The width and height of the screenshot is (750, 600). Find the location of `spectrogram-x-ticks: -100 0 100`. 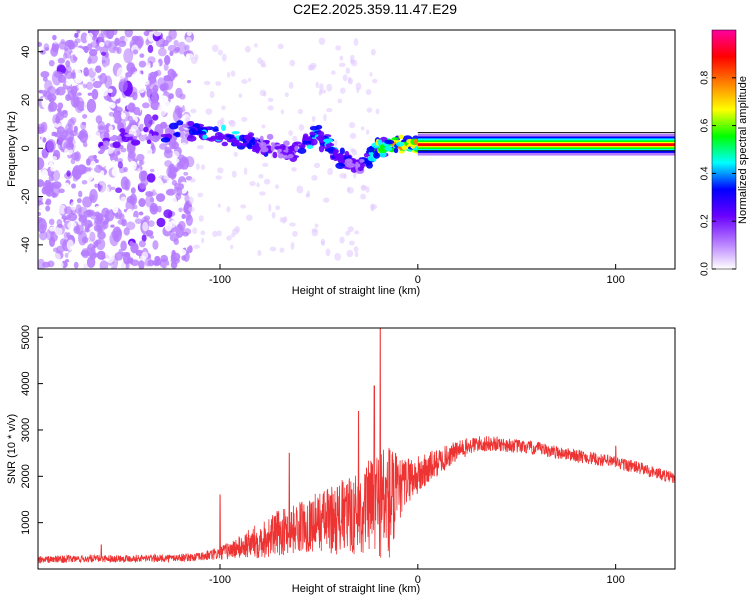

spectrogram-x-ticks: -100 0 100 is located at coordinates (417, 275).